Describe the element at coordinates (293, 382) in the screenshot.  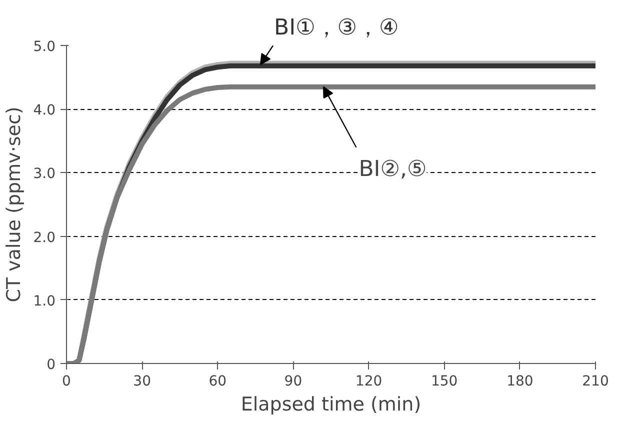
I see `x-tick-label: 90` at that location.